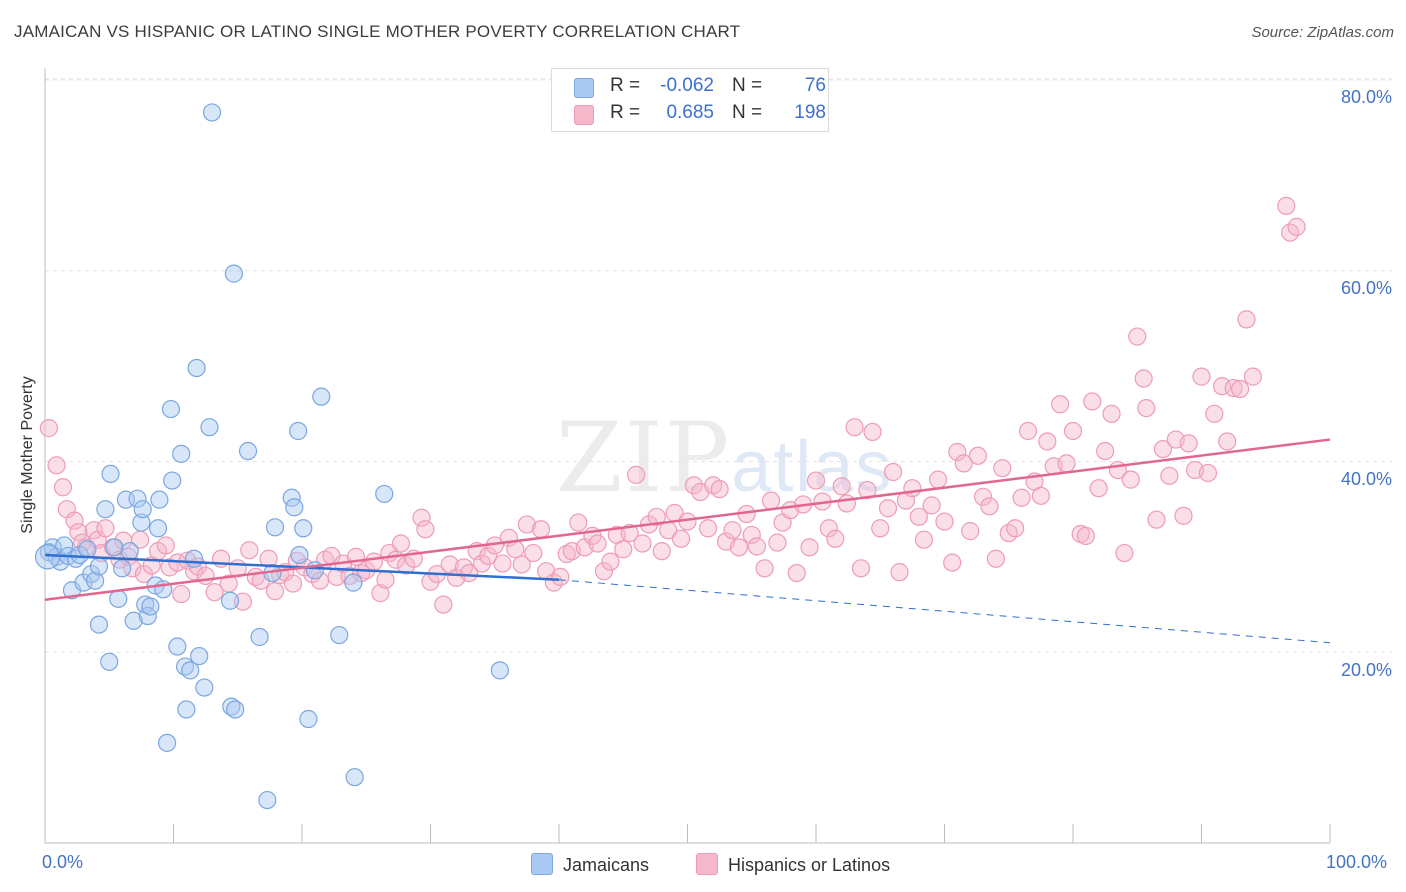 This screenshot has height=892, width=1406. What do you see at coordinates (590, 864) in the screenshot?
I see `legend-item-jamaicans: Jamaicans` at bounding box center [590, 864].